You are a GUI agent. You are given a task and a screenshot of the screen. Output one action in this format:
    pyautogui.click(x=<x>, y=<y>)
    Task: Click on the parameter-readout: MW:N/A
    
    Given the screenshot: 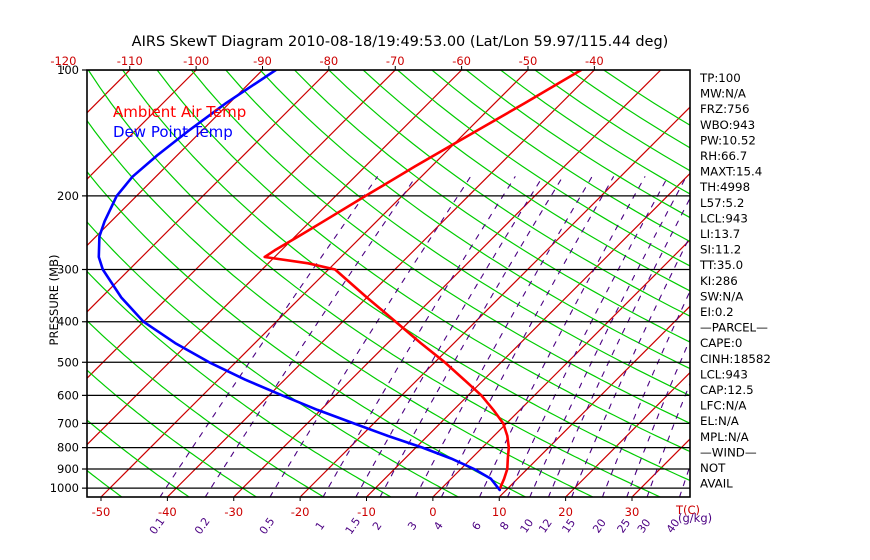 What is the action you would take?
    pyautogui.click(x=723, y=94)
    